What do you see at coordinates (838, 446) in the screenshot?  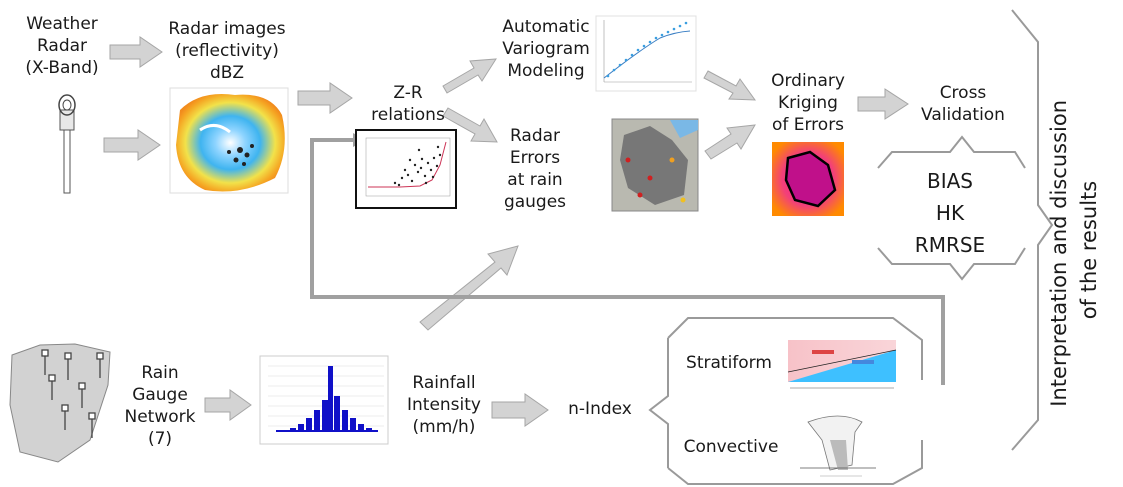 I see `convective-image` at bounding box center [838, 446].